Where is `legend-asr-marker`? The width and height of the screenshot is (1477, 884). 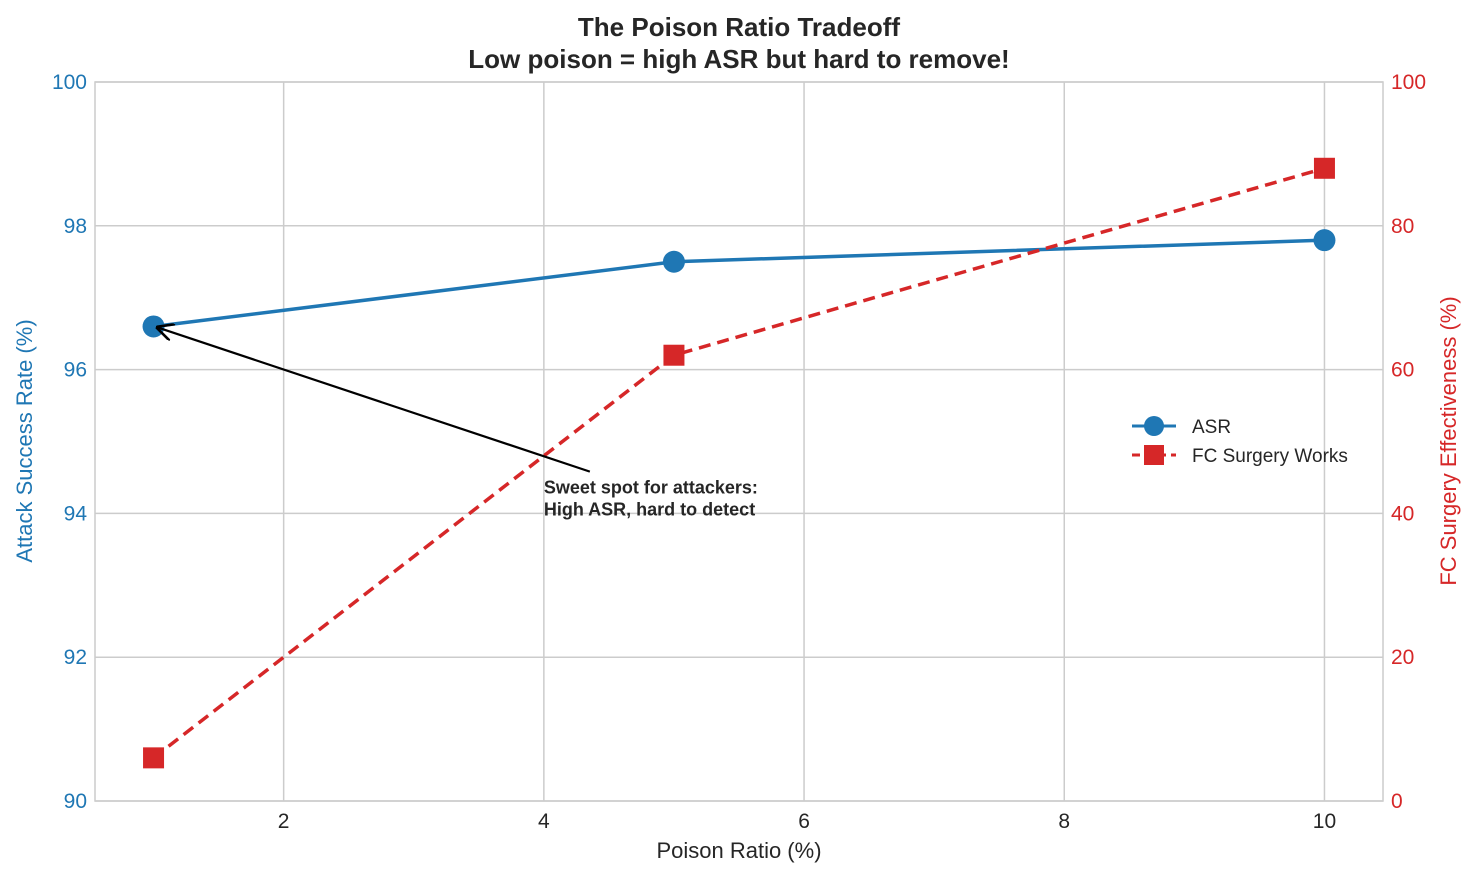
legend-asr-marker is located at coordinates (1154, 426).